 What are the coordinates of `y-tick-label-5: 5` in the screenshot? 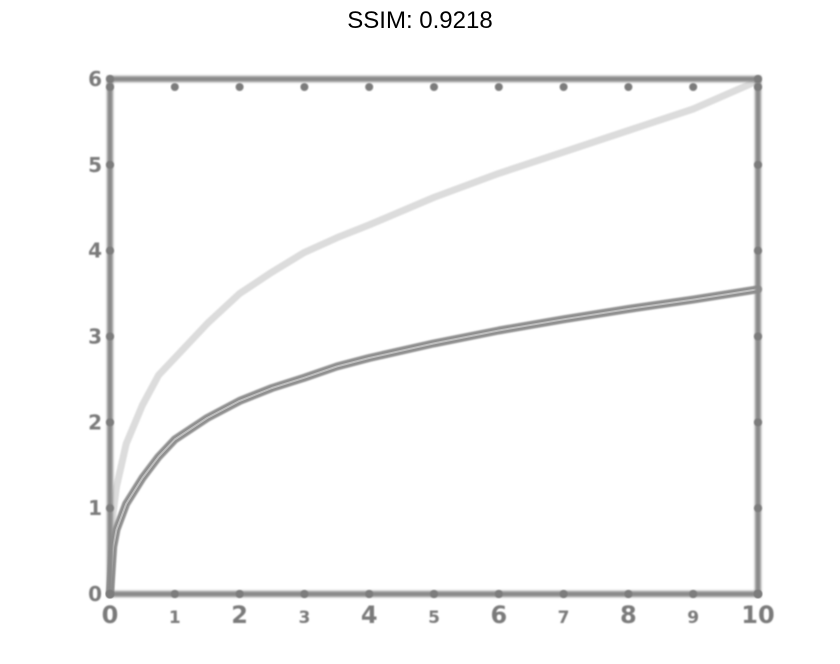 It's located at (95, 165).